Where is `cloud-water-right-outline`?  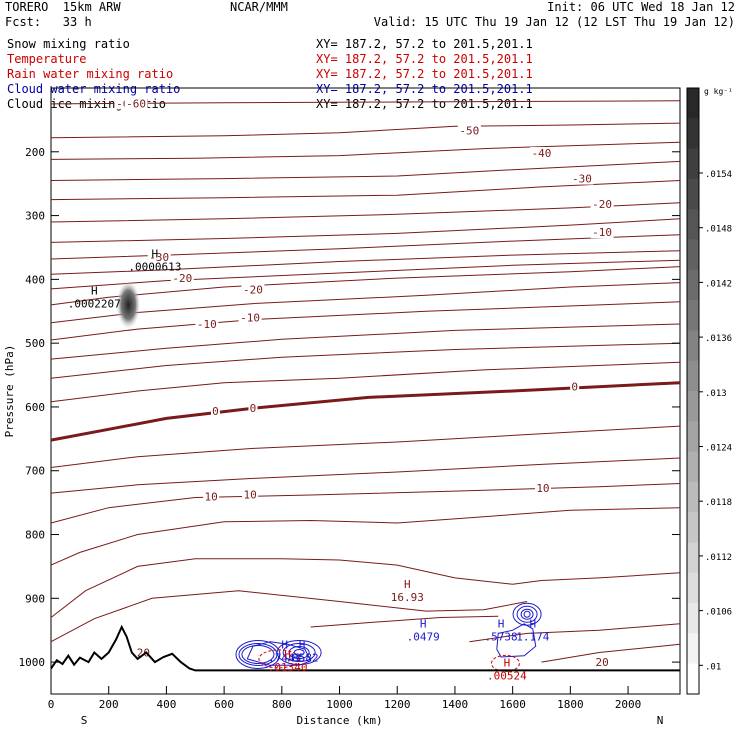
cloud-water-right-outline is located at coordinates (516, 640).